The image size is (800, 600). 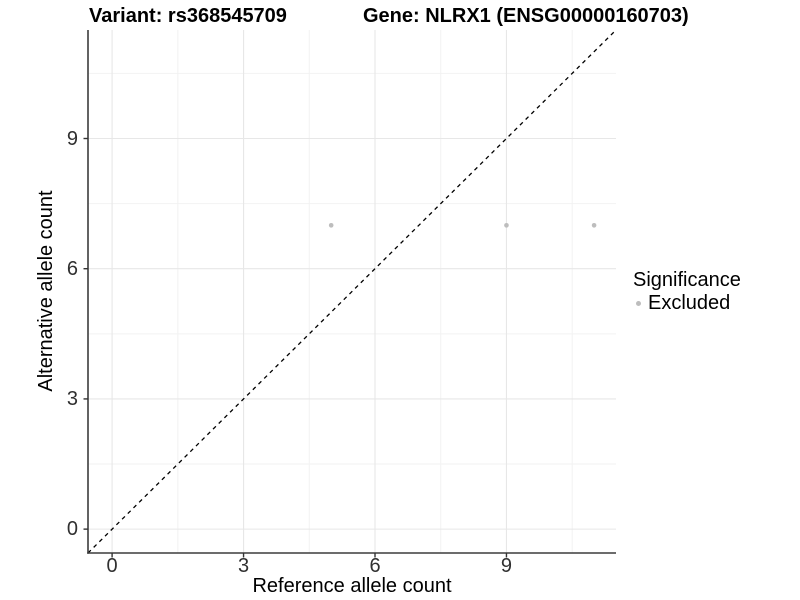 What do you see at coordinates (352, 586) in the screenshot?
I see `x-axis-title: Reference allele count` at bounding box center [352, 586].